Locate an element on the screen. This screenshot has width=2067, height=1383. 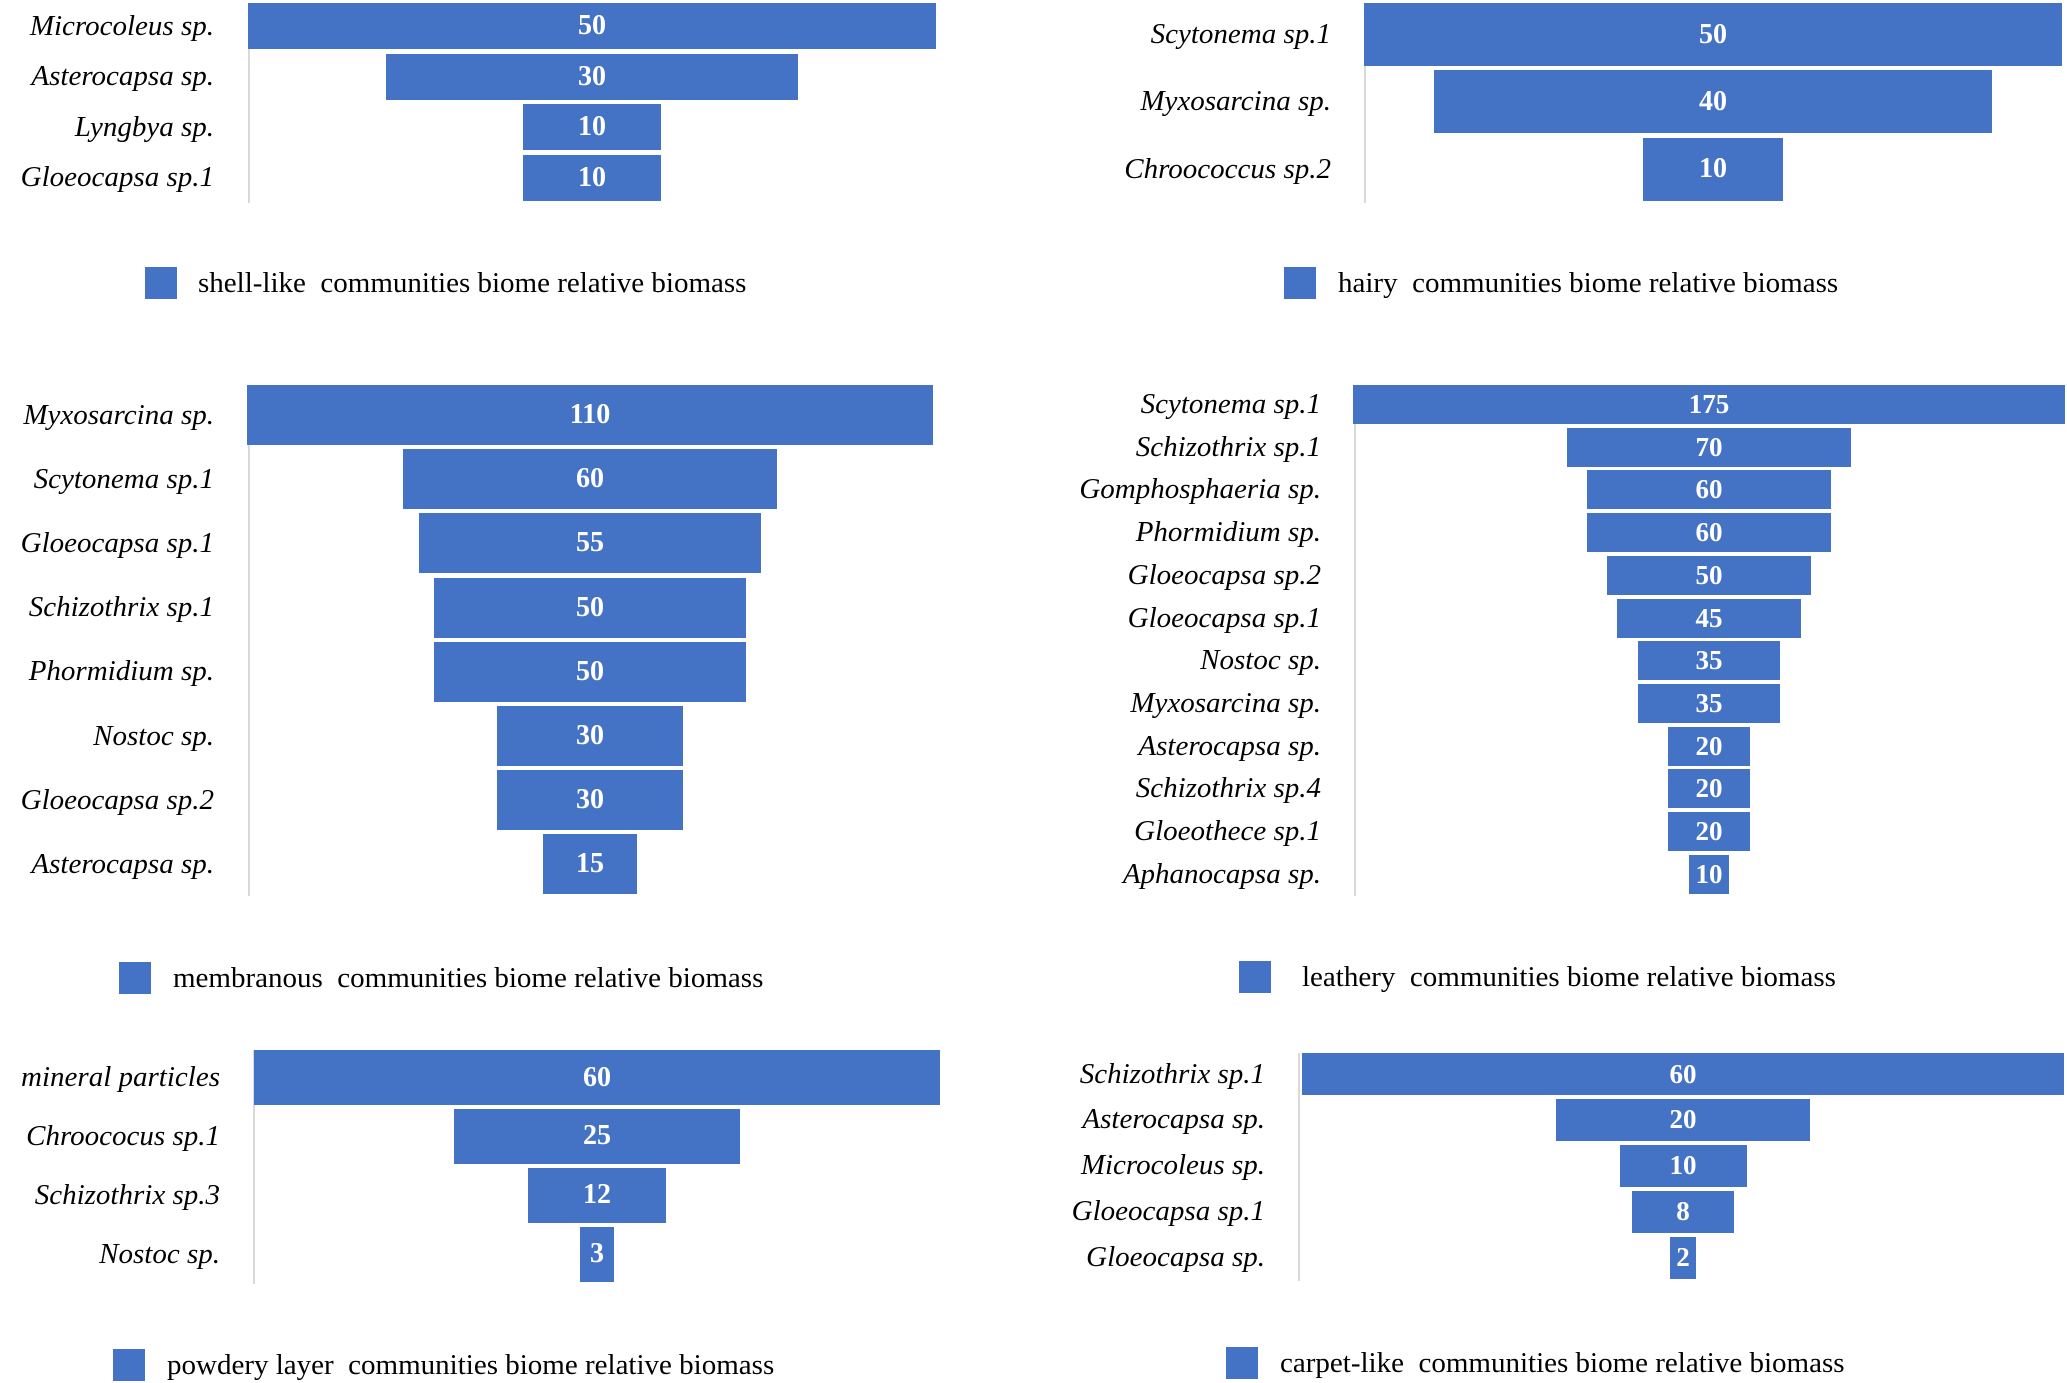
category-label: Schizothrix sp.4 is located at coordinates (1228, 788).